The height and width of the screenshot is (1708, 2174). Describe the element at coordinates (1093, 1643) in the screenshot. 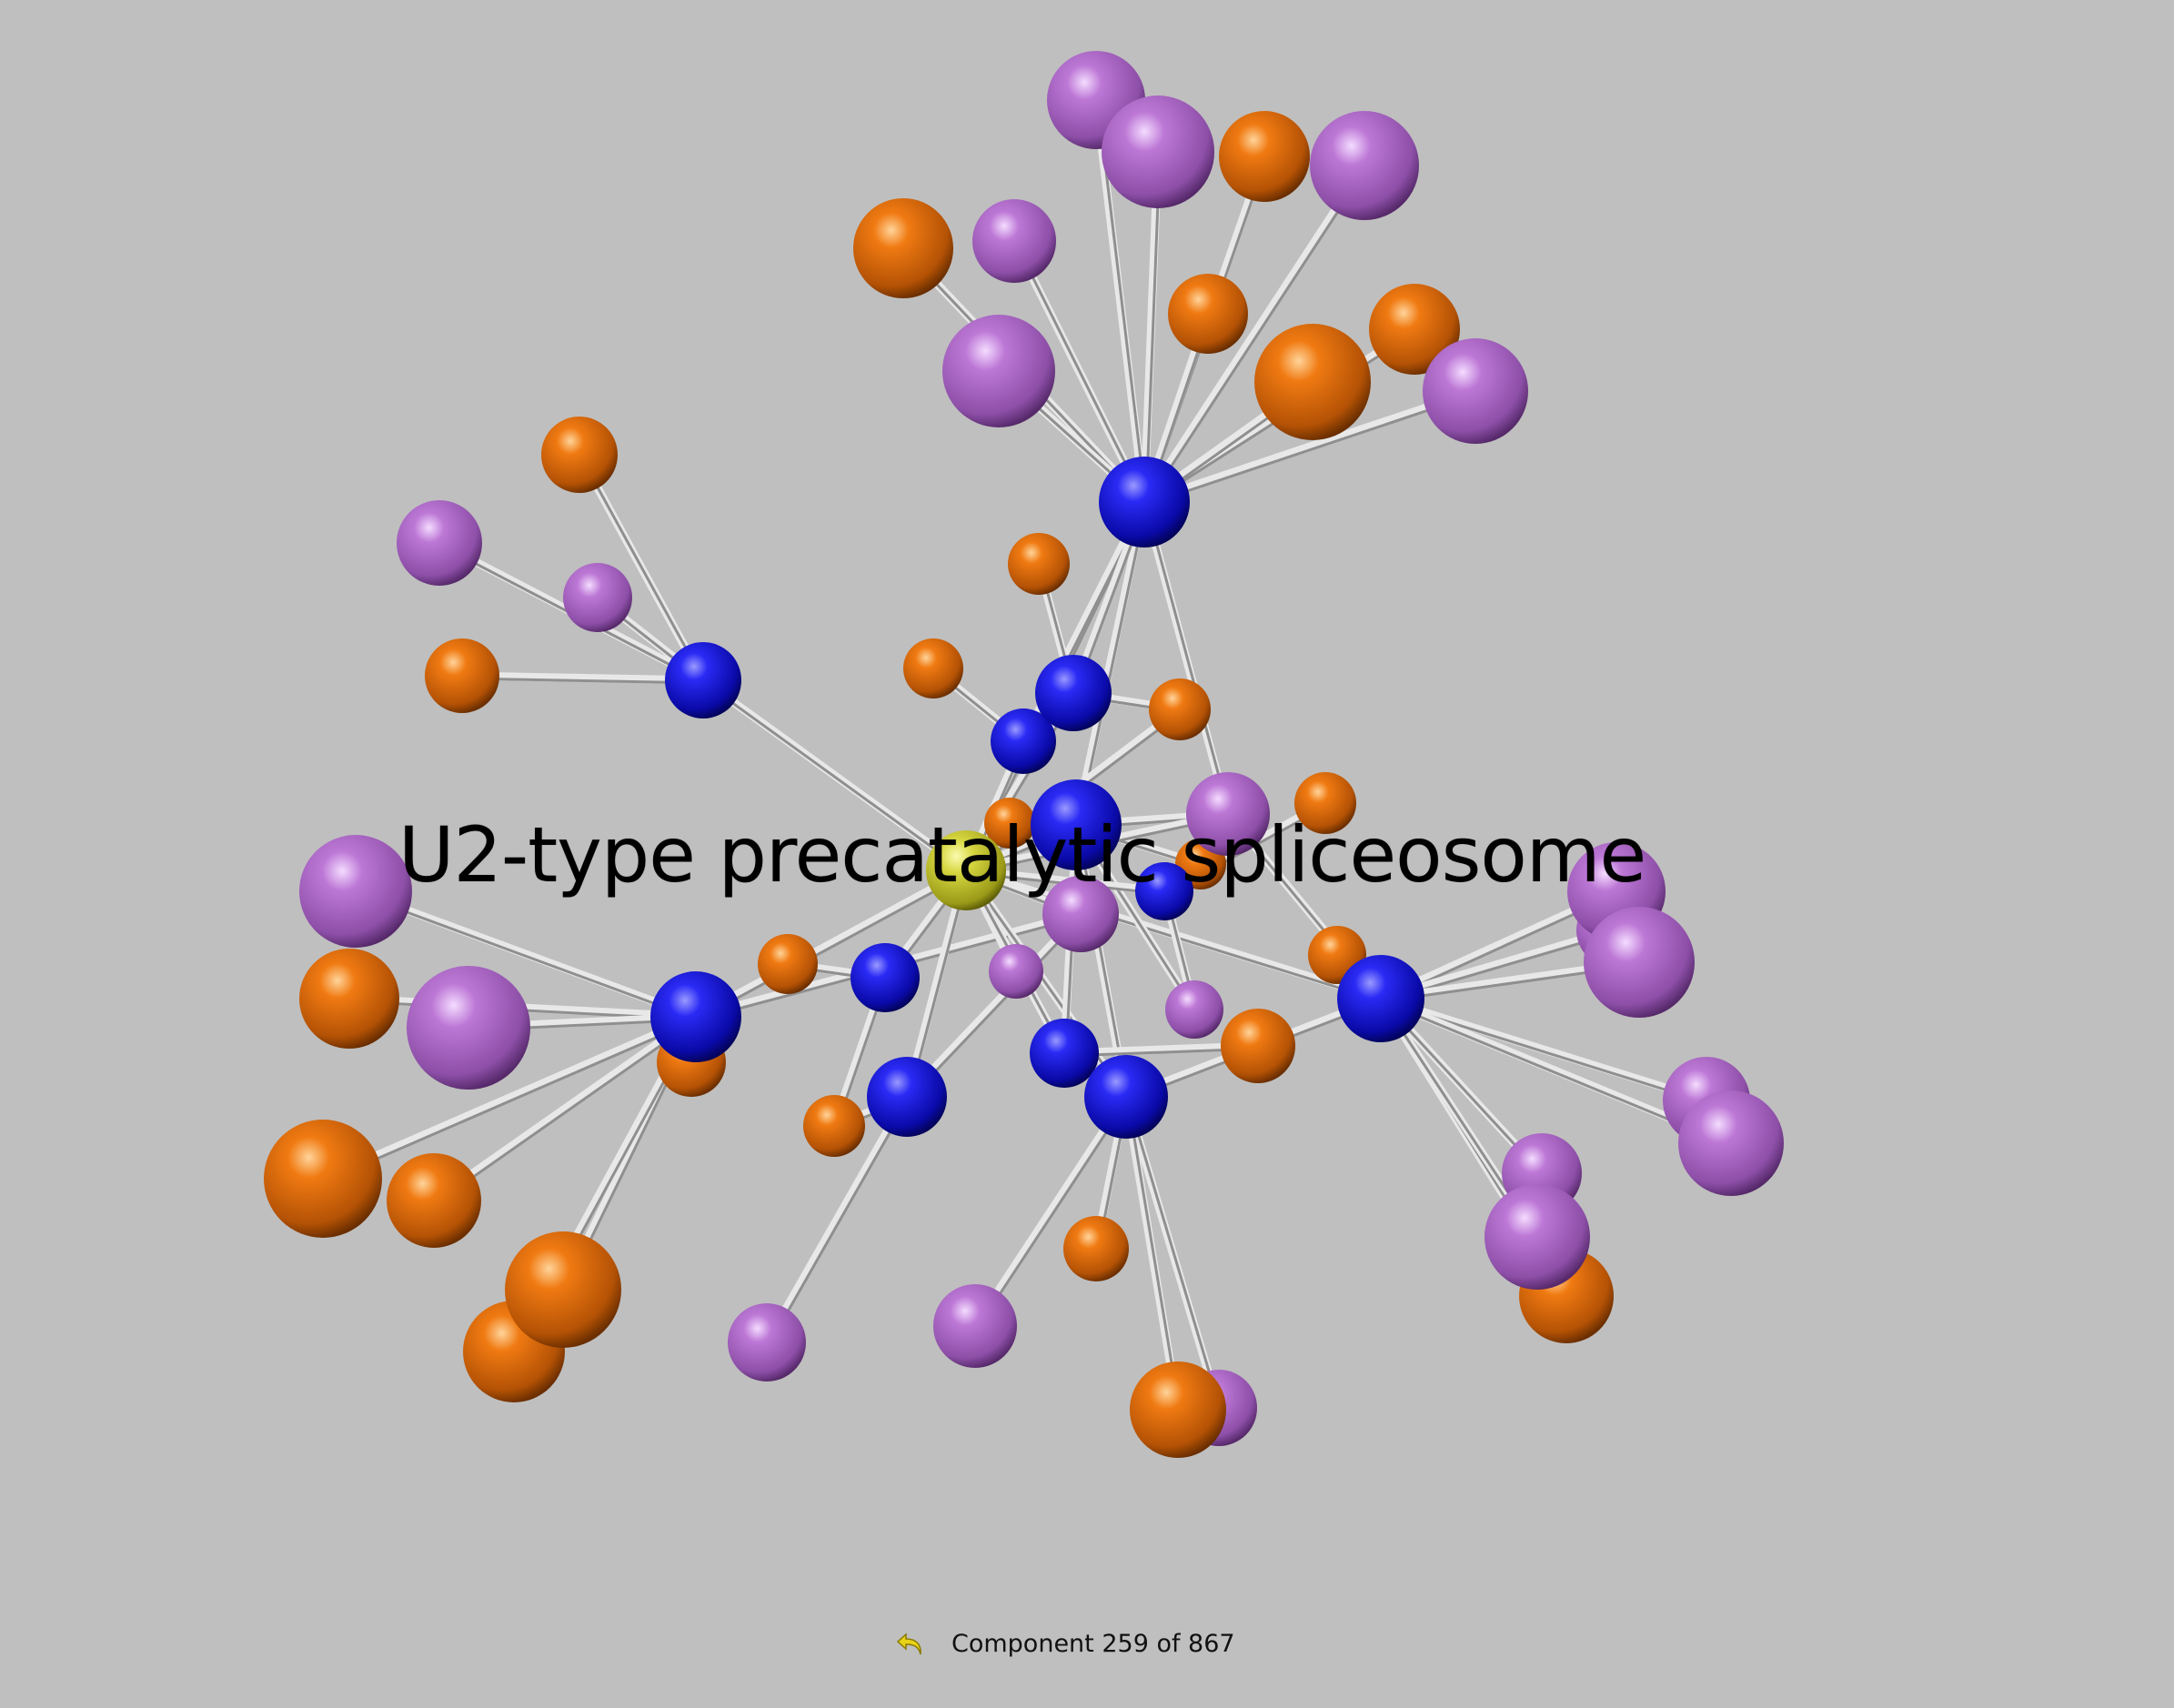

I see `component-counter: Component 259 of 867` at that location.